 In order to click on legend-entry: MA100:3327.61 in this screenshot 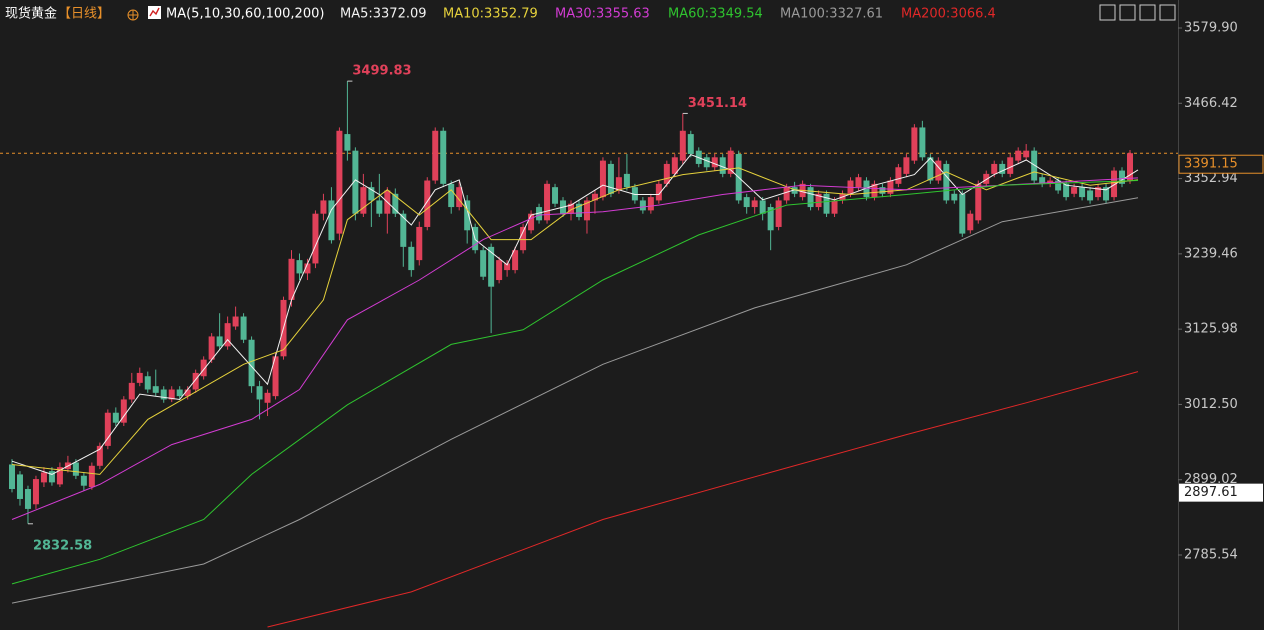, I will do `click(831, 14)`.